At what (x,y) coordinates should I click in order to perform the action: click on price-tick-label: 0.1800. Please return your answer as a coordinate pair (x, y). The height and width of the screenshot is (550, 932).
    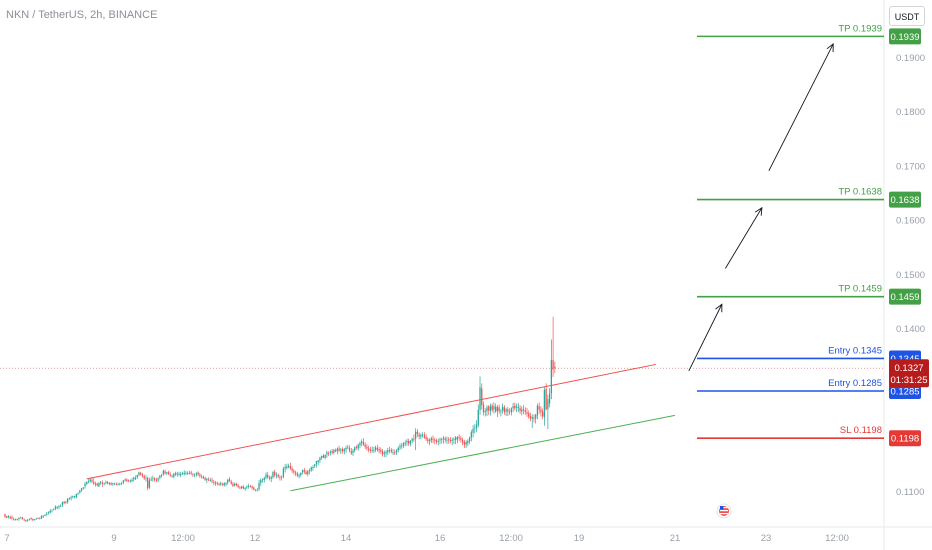
    Looking at the image, I should click on (910, 112).